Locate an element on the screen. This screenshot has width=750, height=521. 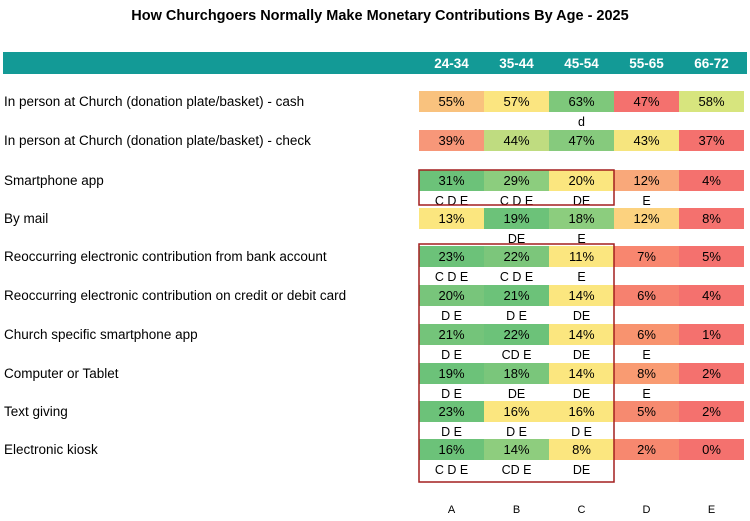
value-label: 7% is located at coordinates (646, 256).